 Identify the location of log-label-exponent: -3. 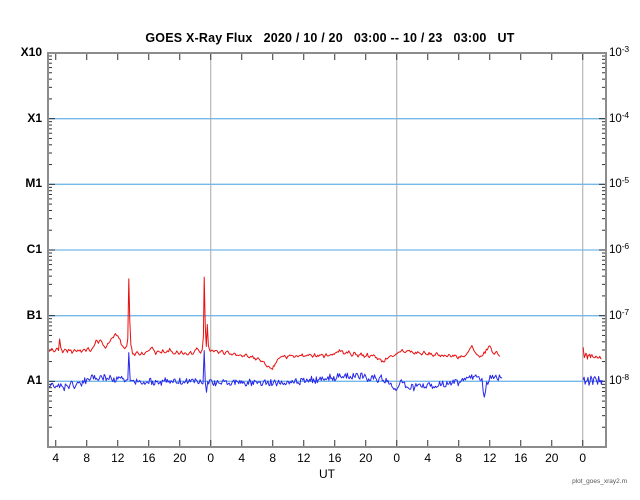
(625, 49).